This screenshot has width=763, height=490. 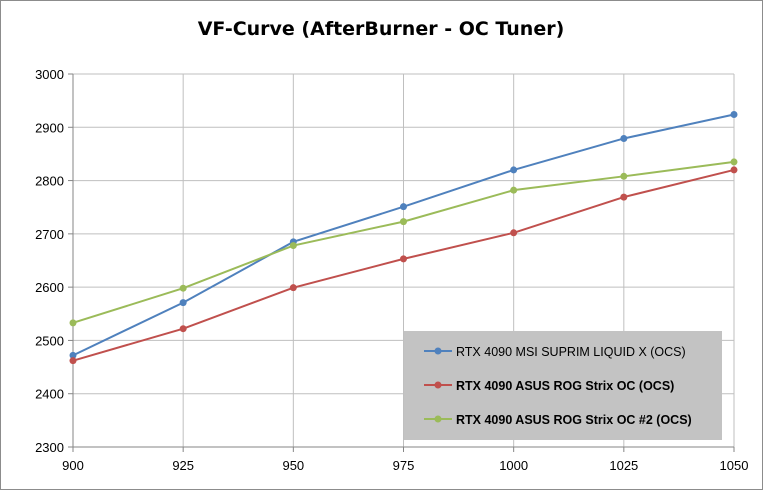 What do you see at coordinates (574, 420) in the screenshot?
I see `legend-label: RTX 4090 ASUS ROG Strix OC #2 (OCS)` at bounding box center [574, 420].